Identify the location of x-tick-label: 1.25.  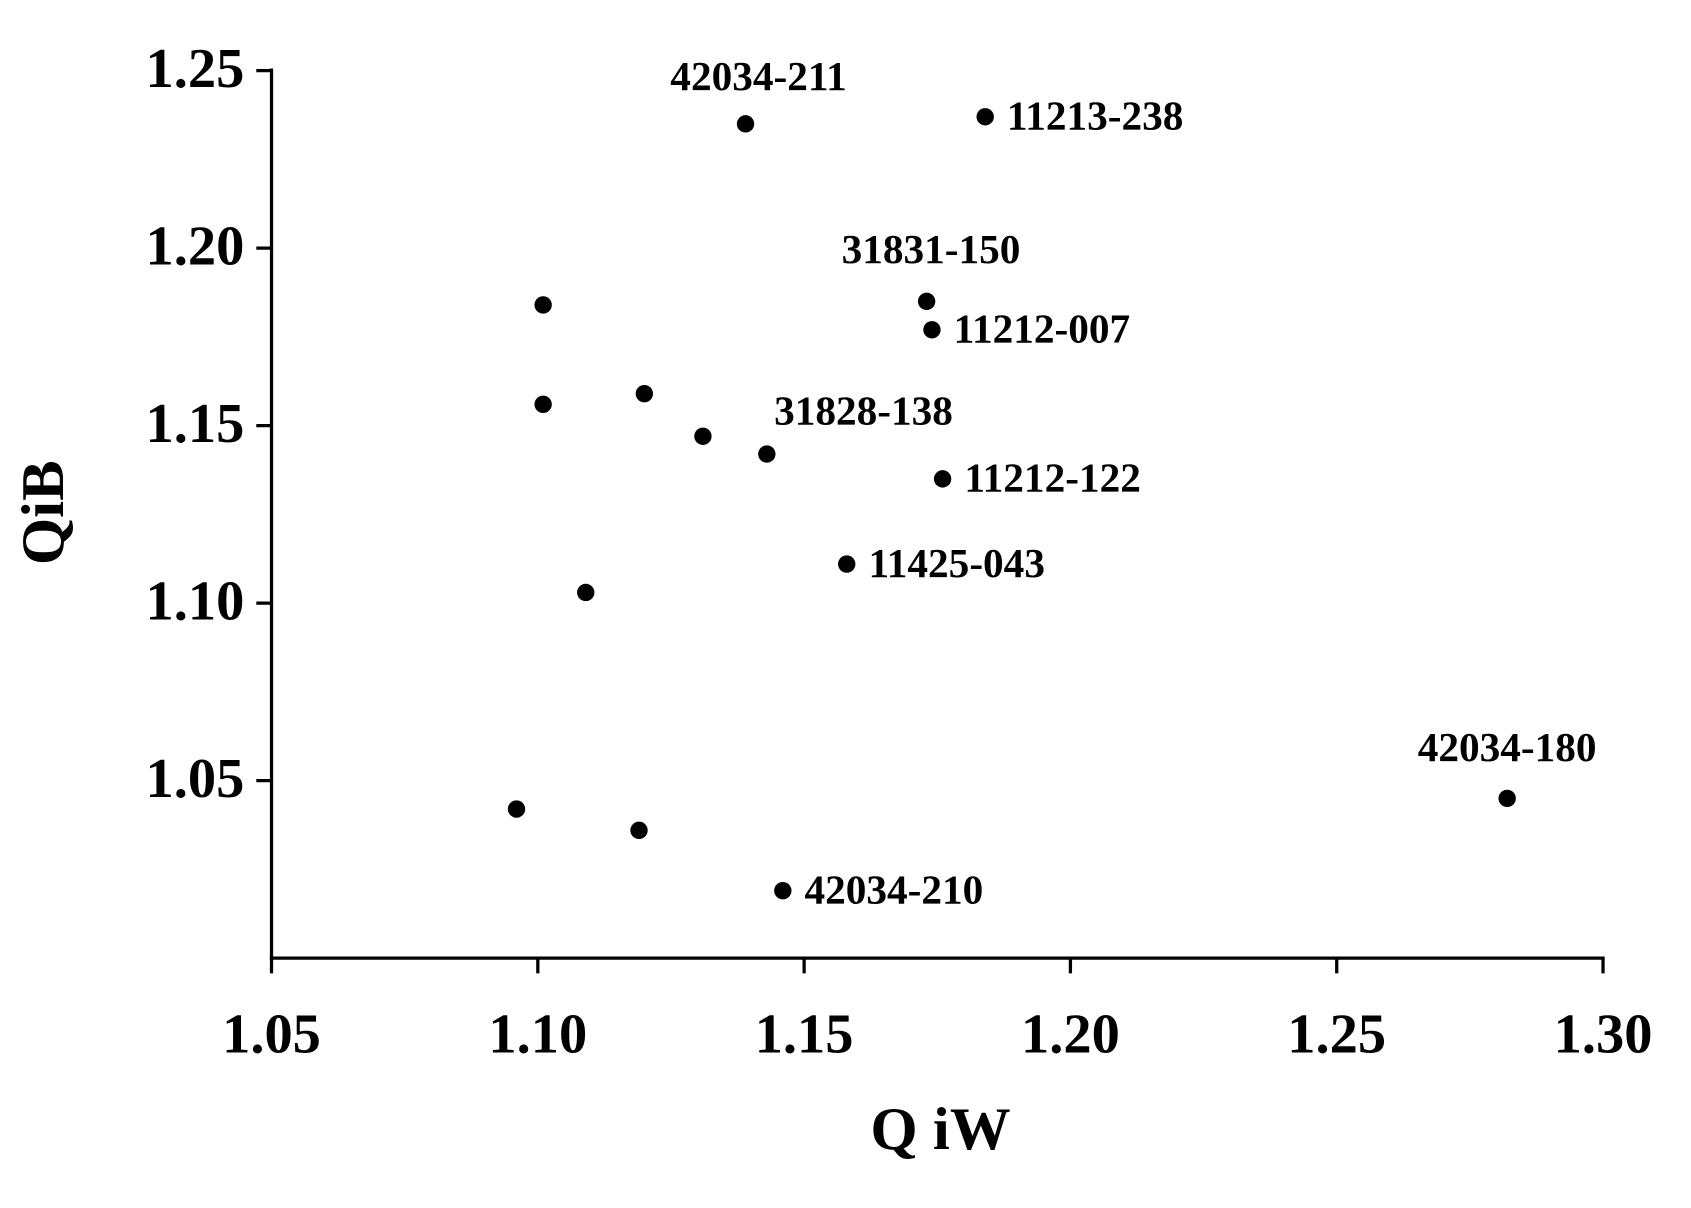
(1336, 1035).